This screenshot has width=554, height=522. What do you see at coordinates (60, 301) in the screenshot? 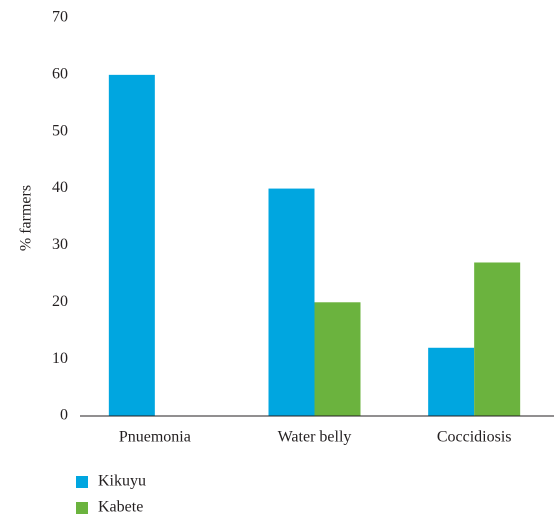
I see `y-tick-label: 20` at bounding box center [60, 301].